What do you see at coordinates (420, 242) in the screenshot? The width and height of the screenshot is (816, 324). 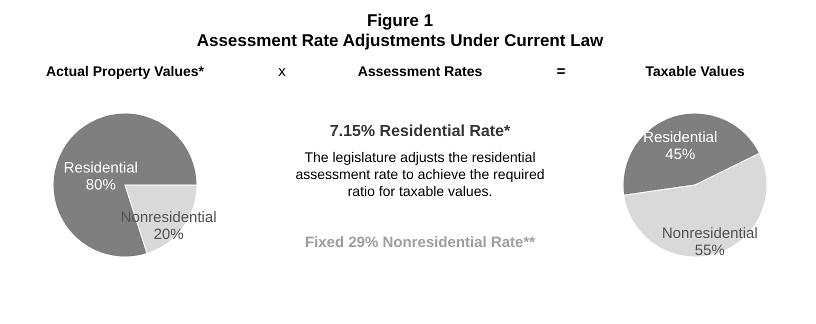 I see `text: Fixed 29% Nonresidential Rate**` at bounding box center [420, 242].